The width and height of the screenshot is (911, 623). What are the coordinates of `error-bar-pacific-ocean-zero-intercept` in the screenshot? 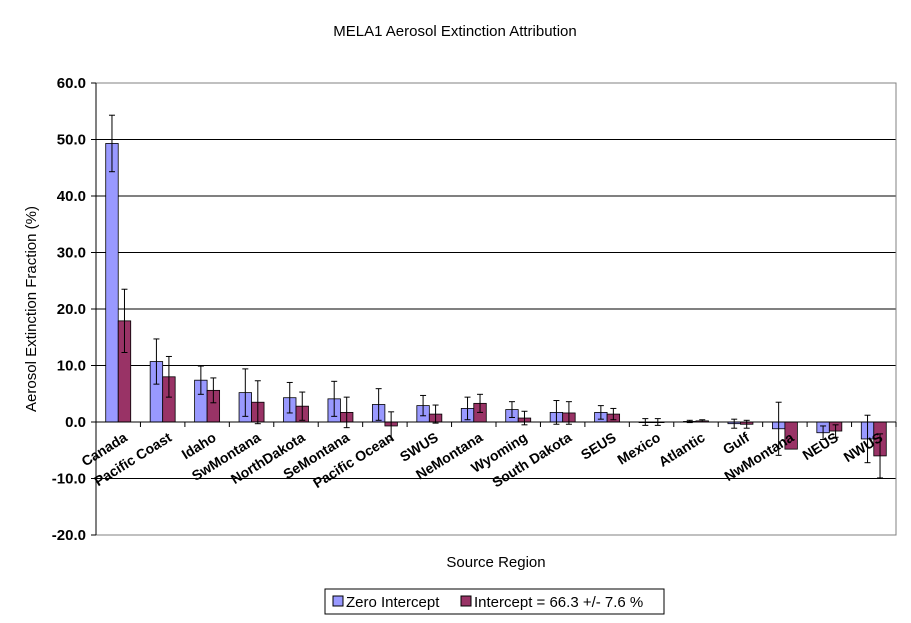 It's located at (378, 404).